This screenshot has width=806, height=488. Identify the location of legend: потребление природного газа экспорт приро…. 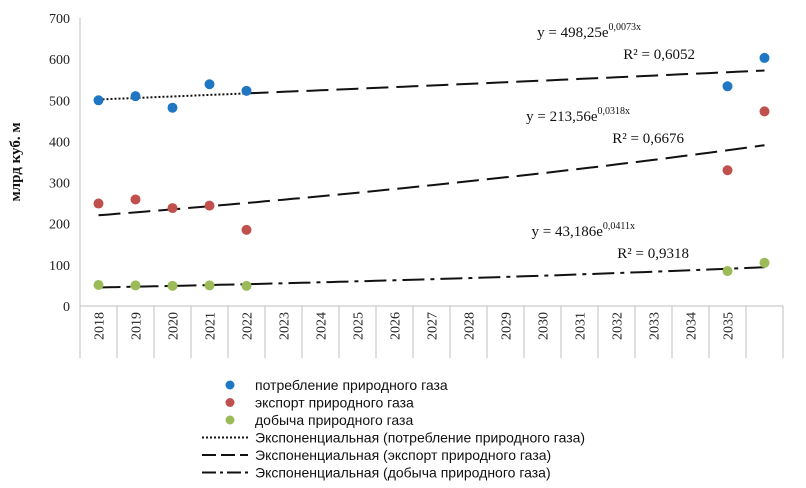
(393, 429).